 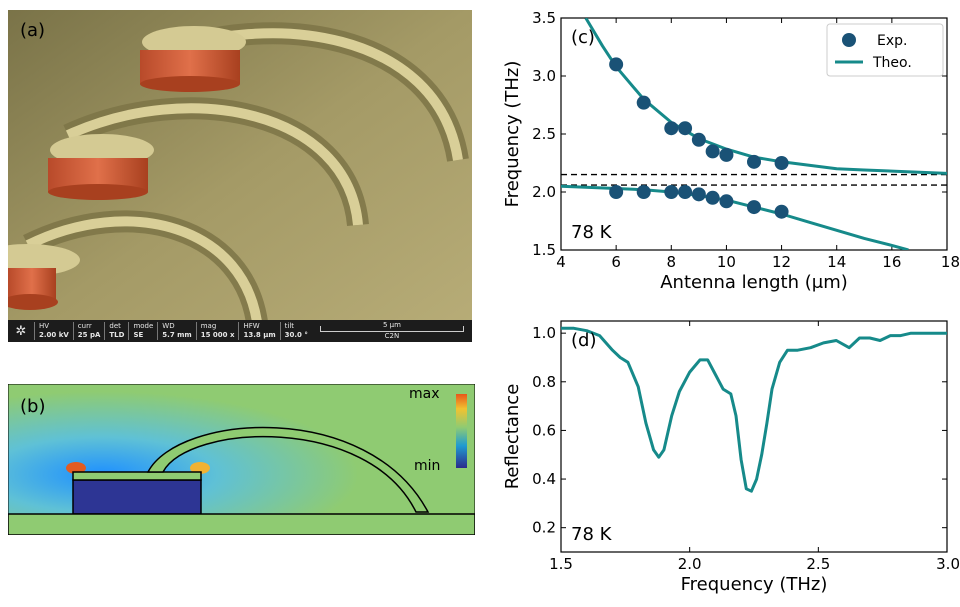 I want to click on panel-b-label: (b), so click(x=33, y=406).